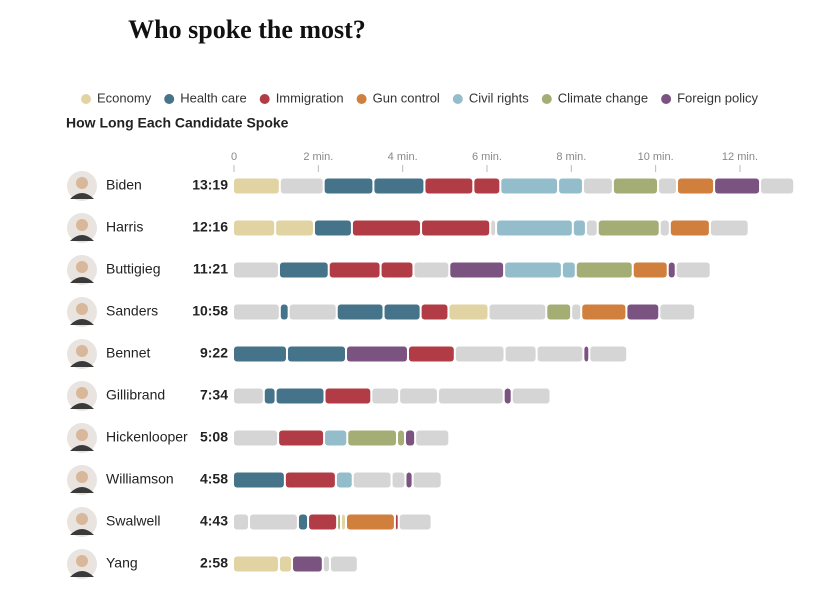 This screenshot has width=816, height=599. What do you see at coordinates (122, 563) in the screenshot?
I see `candidate-name: Yang` at bounding box center [122, 563].